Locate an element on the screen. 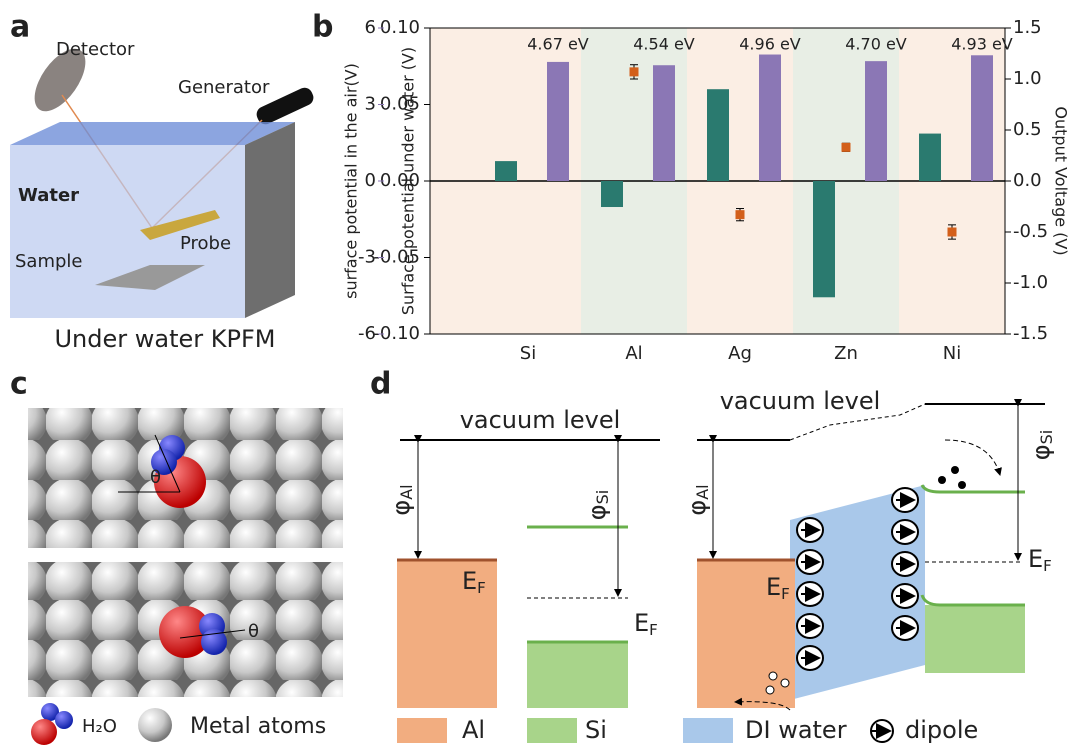 Image resolution: width=1073 pixels, height=749 pixels. value-label: 4.67 eV is located at coordinates (558, 44).